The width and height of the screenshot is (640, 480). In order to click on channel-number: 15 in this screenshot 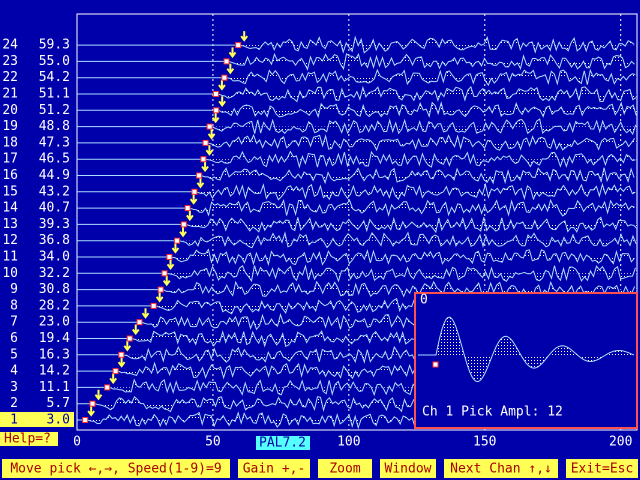, I will do `click(10, 191)`.